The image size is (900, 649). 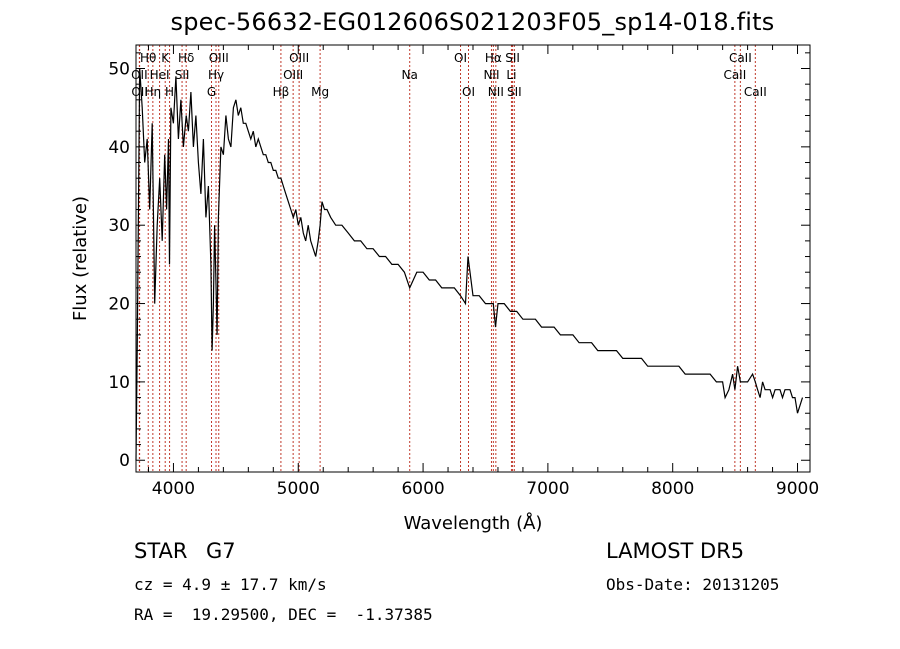 What do you see at coordinates (161, 551) in the screenshot?
I see `object-class: STAR` at bounding box center [161, 551].